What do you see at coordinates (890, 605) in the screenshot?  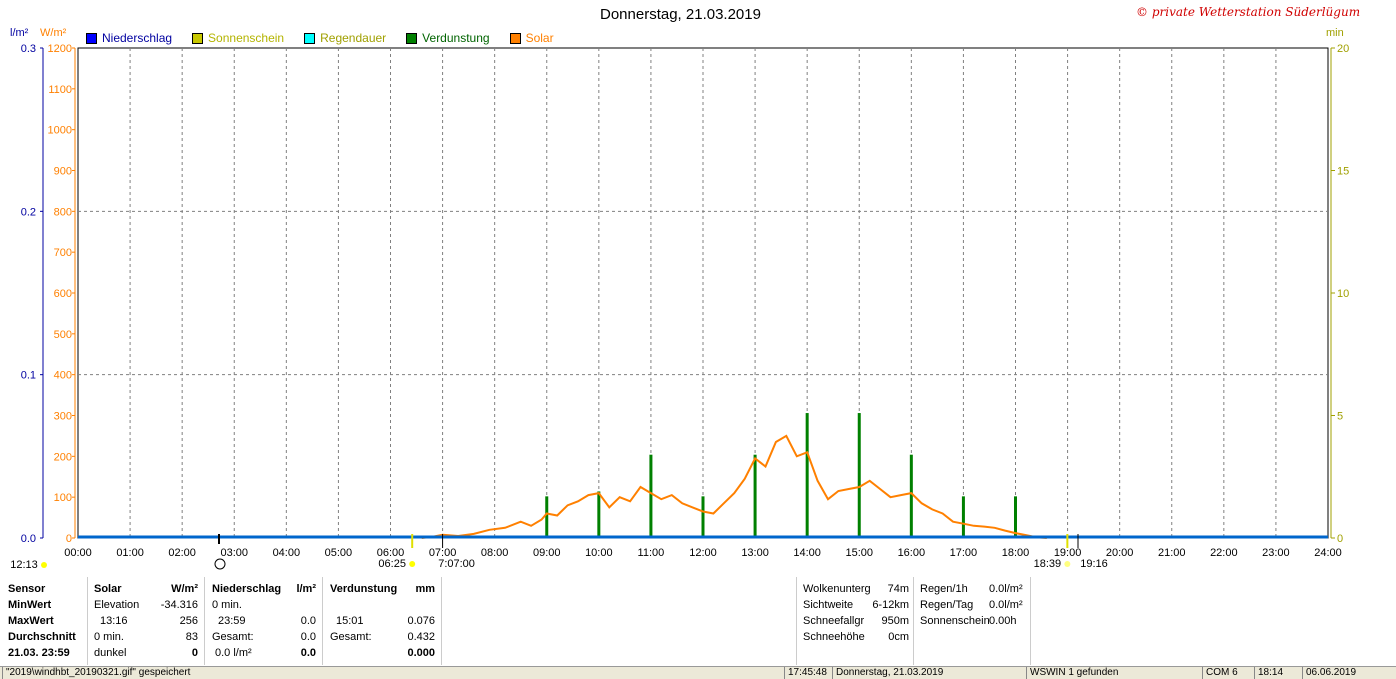 I see `weather-value: 6-12km` at bounding box center [890, 605].